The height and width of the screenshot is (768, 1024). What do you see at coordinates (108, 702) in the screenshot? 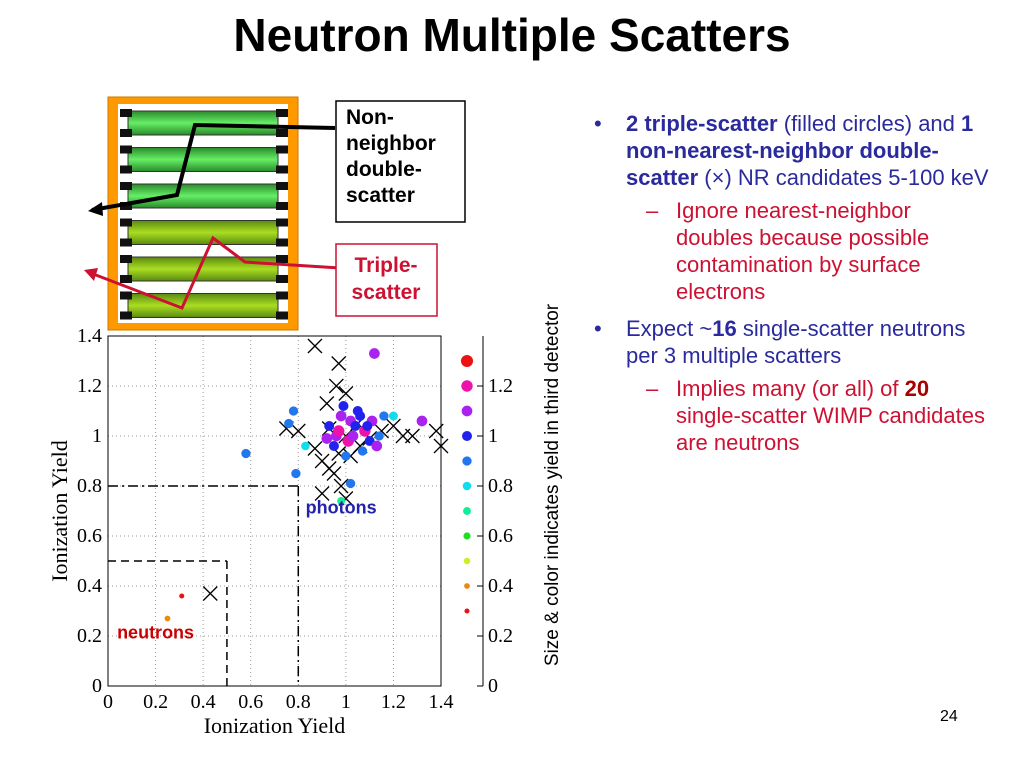
I see `x-tick-label: 0` at bounding box center [108, 702].